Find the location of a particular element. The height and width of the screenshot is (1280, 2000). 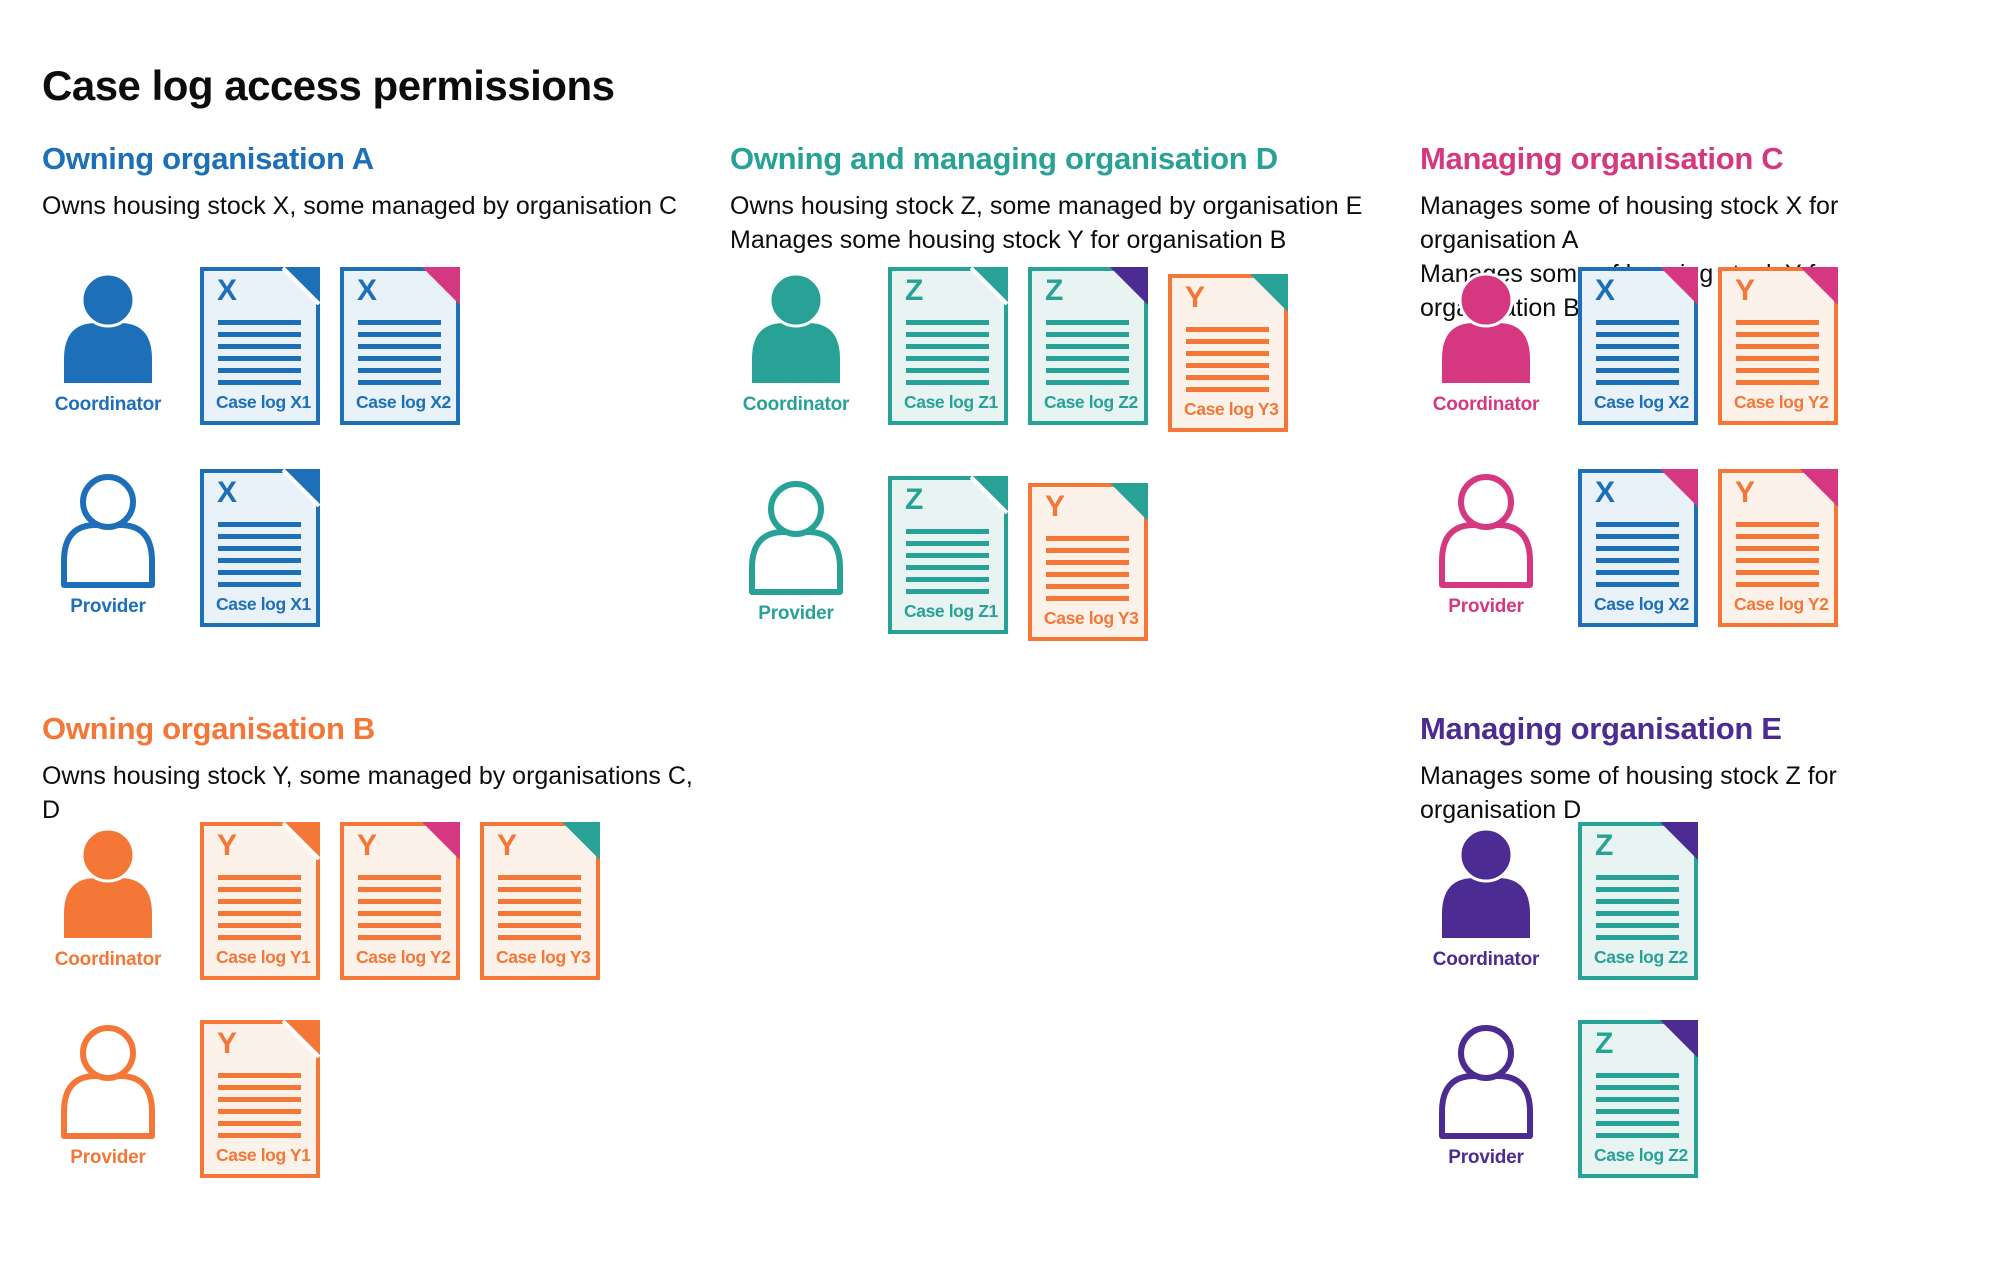

section-title: Managing organisation E is located at coordinates (1601, 728).